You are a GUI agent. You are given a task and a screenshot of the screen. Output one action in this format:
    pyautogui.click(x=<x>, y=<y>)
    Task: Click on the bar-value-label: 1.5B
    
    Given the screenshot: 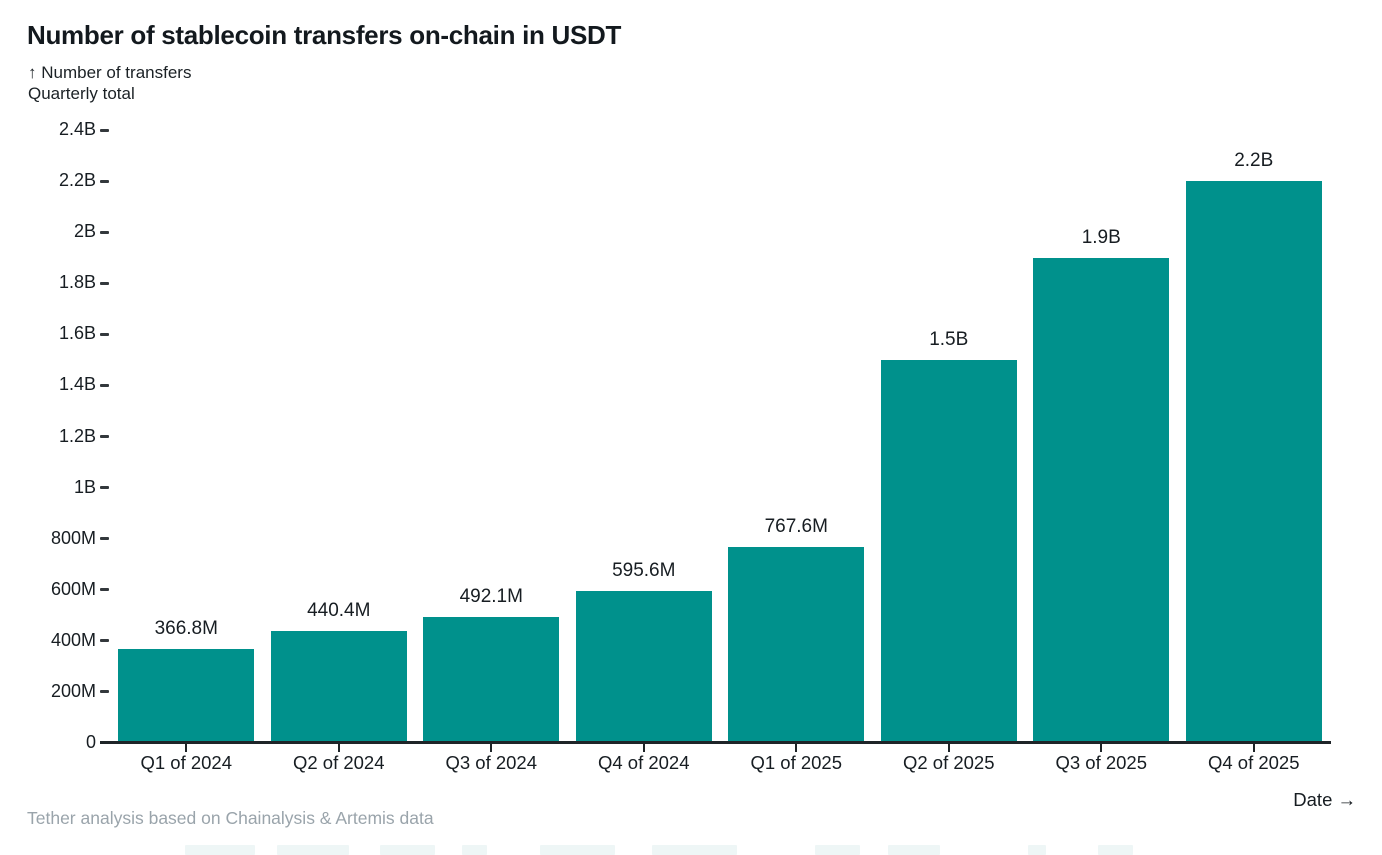 What is the action you would take?
    pyautogui.click(x=949, y=339)
    